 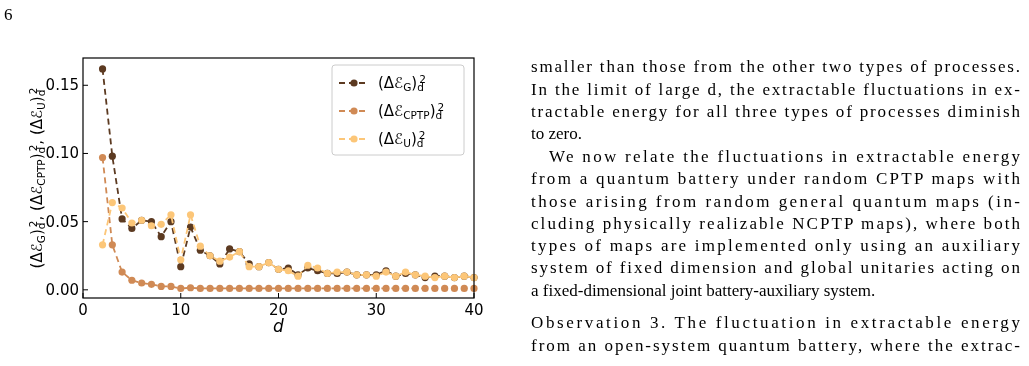 What do you see at coordinates (703, 290) in the screenshot?
I see `text: a fixed-dimensional joint battery-auxiliary system.` at bounding box center [703, 290].